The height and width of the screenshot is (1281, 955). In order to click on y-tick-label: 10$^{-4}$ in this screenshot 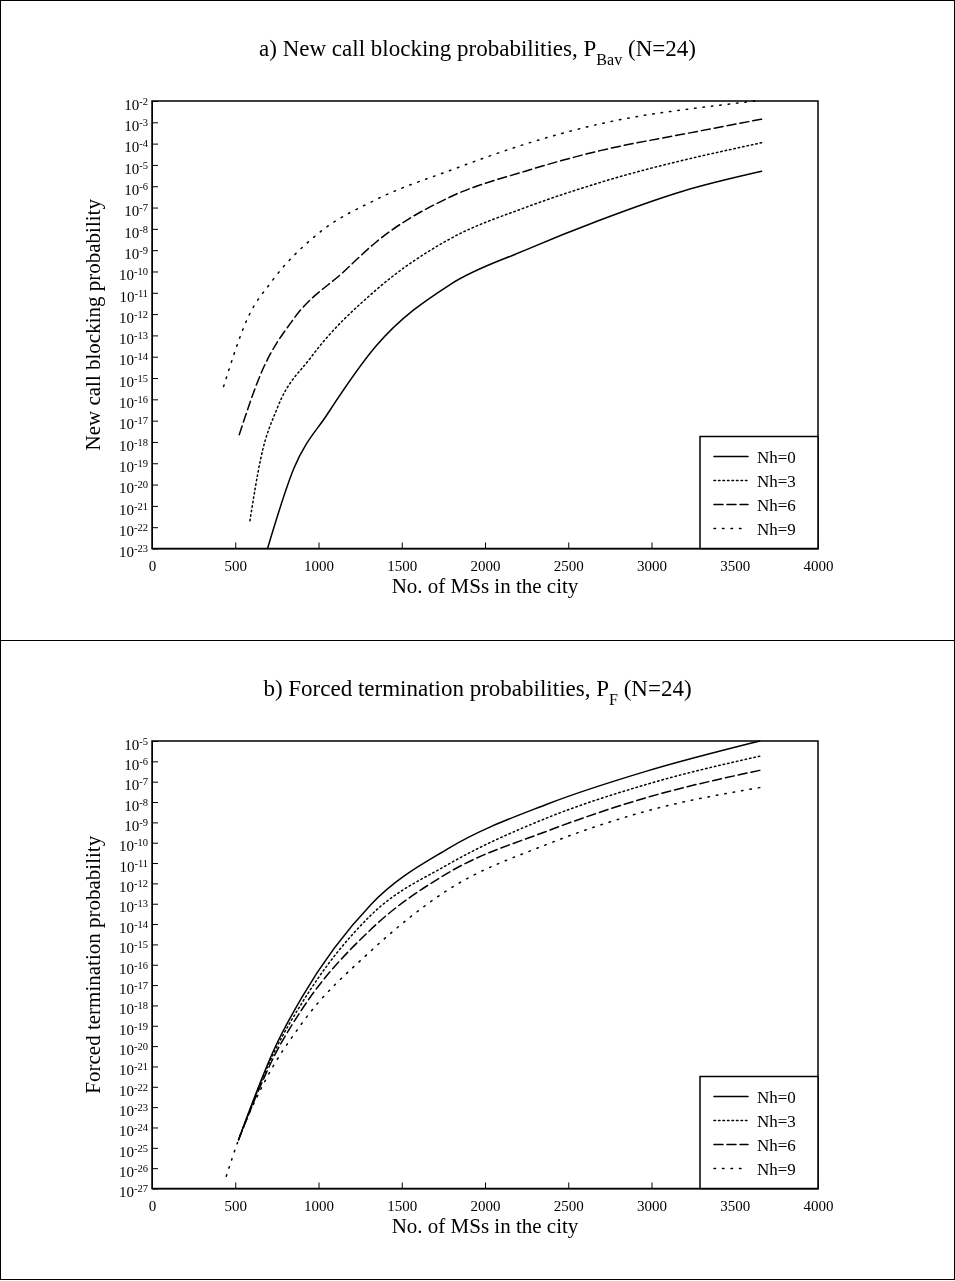, I will do `click(136, 146)`.